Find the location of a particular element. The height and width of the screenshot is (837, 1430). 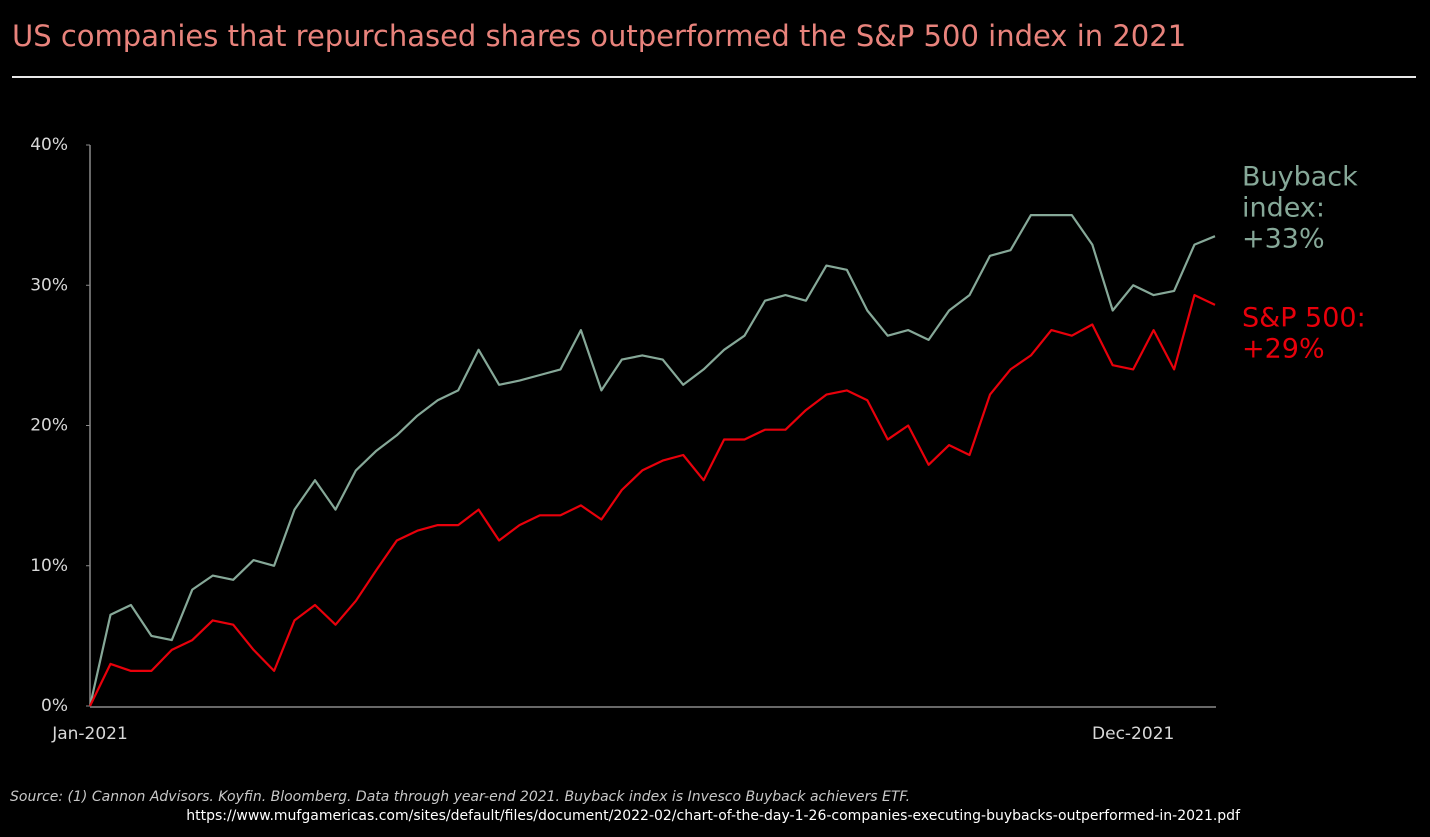

series-label: S&P 500: is located at coordinates (1304, 318).